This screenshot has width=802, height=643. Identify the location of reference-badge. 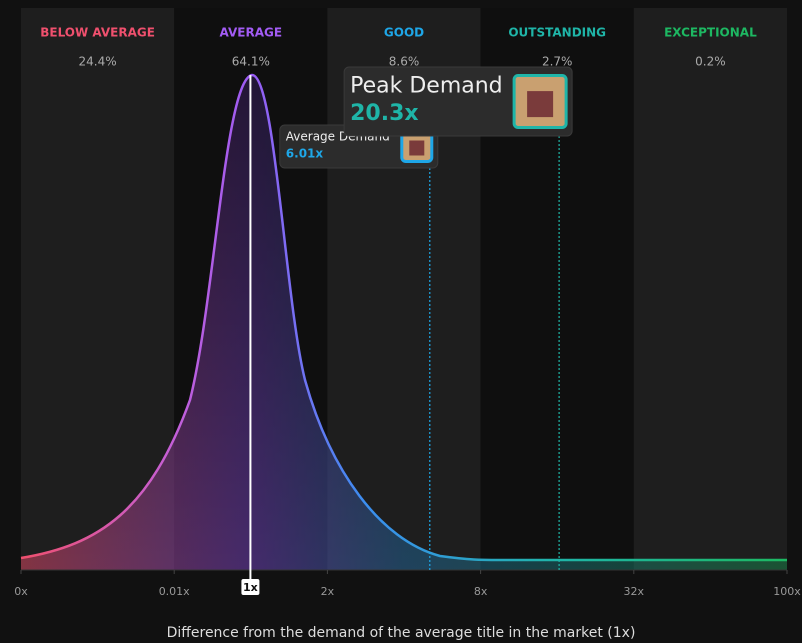
(250, 587).